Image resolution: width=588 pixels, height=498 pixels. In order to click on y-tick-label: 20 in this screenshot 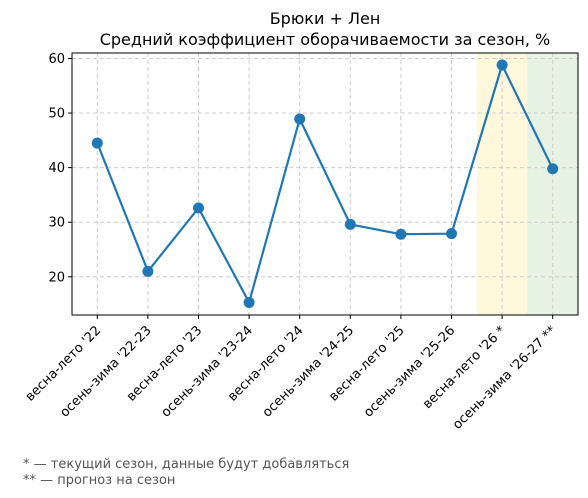, I will do `click(56, 277)`.